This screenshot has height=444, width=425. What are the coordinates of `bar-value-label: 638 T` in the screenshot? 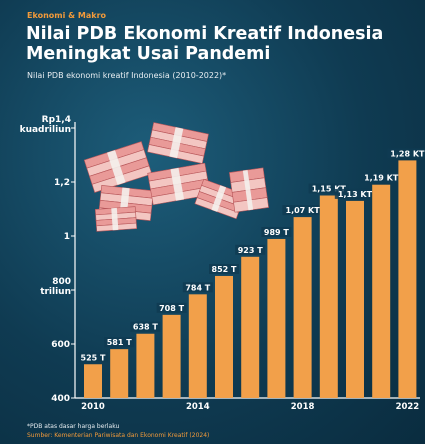 It's located at (145, 327).